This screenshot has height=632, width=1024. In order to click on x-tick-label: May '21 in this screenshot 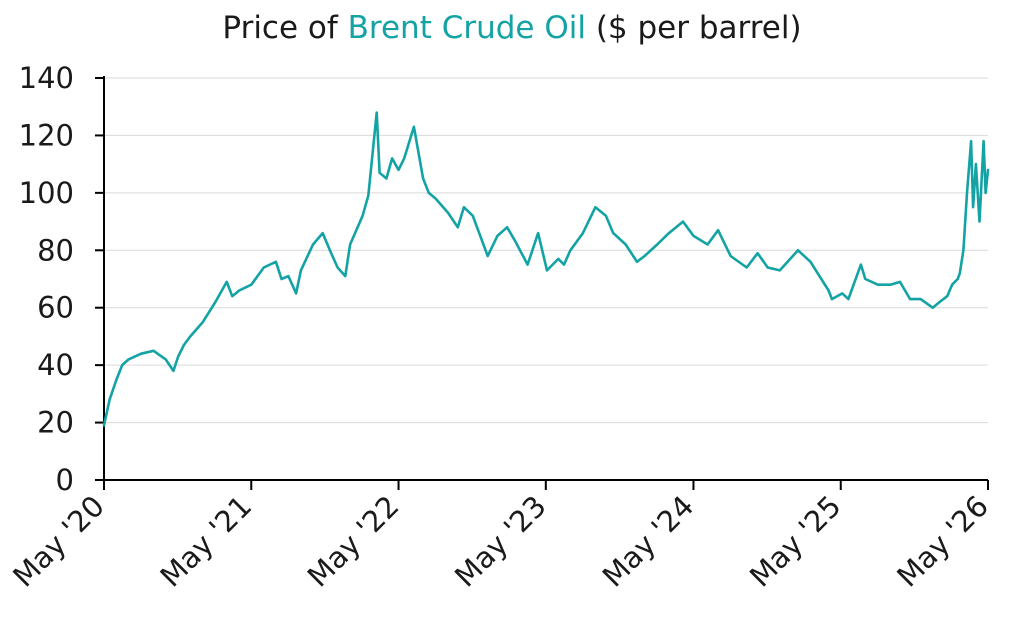, I will do `click(206, 541)`.